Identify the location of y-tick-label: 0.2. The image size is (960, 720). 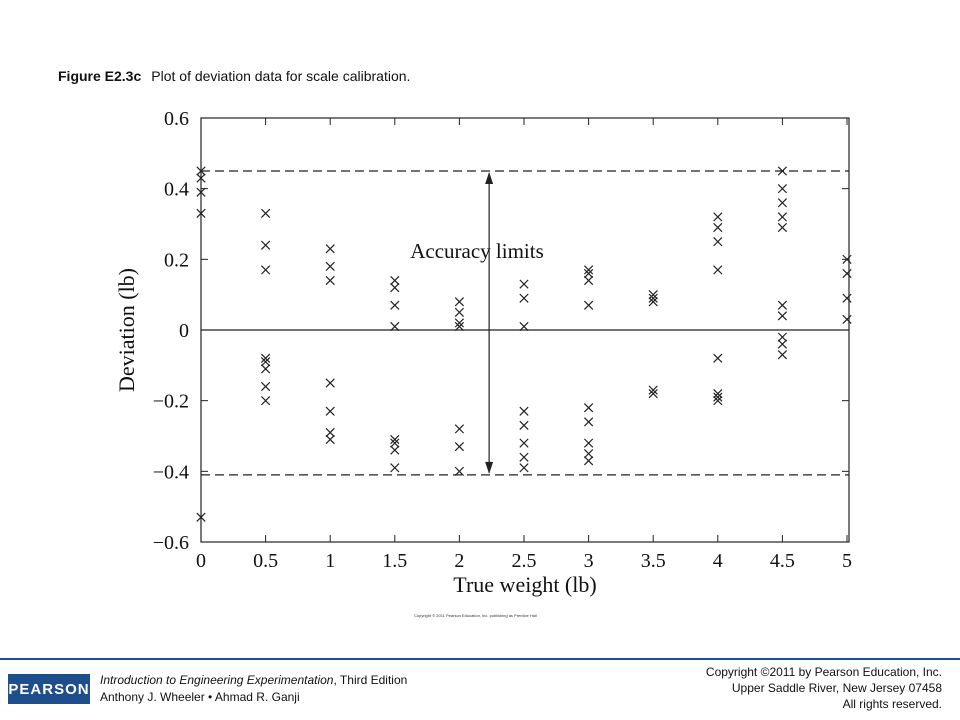
(176, 260).